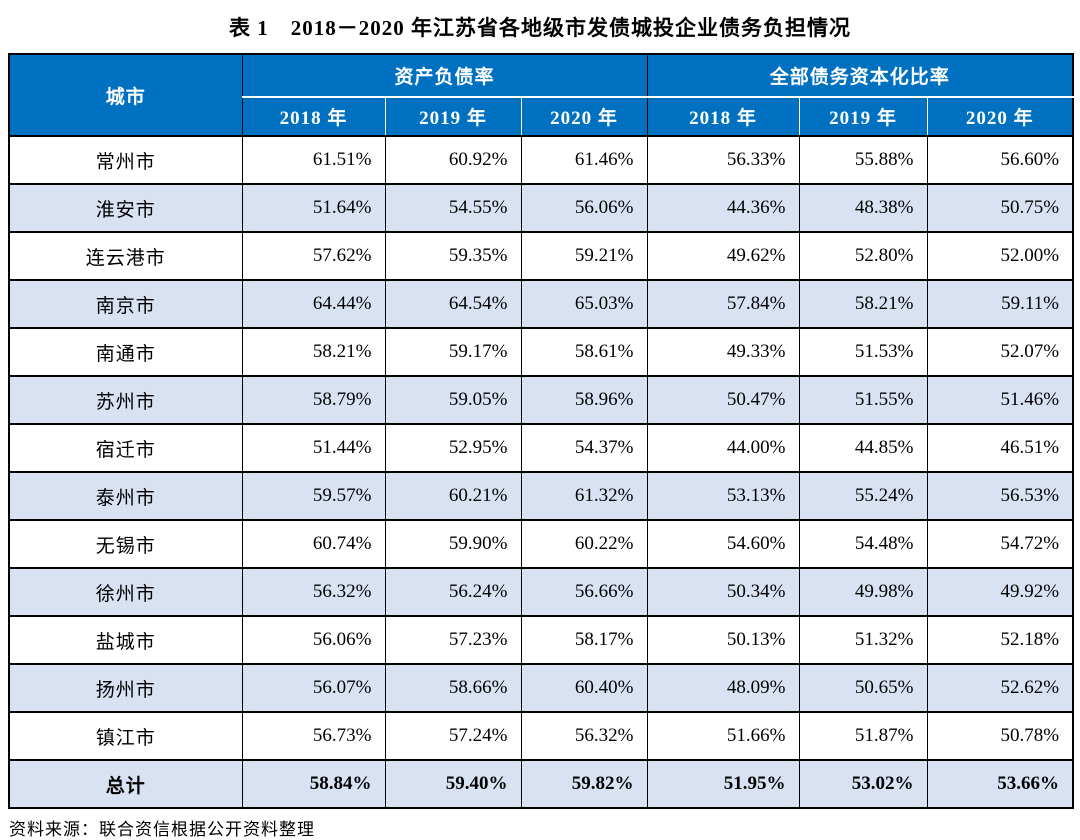 The width and height of the screenshot is (1080, 840). I want to click on value-cell: 60.40%, so click(583, 688).